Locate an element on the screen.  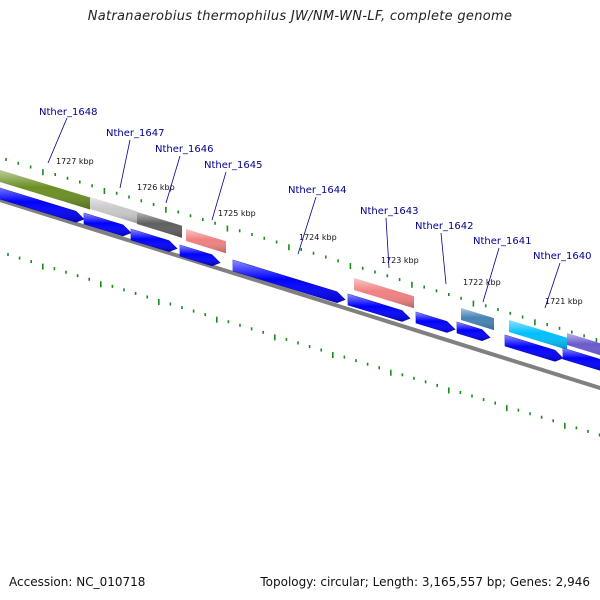
kbp-label: 1721 kbp is located at coordinates (564, 301).